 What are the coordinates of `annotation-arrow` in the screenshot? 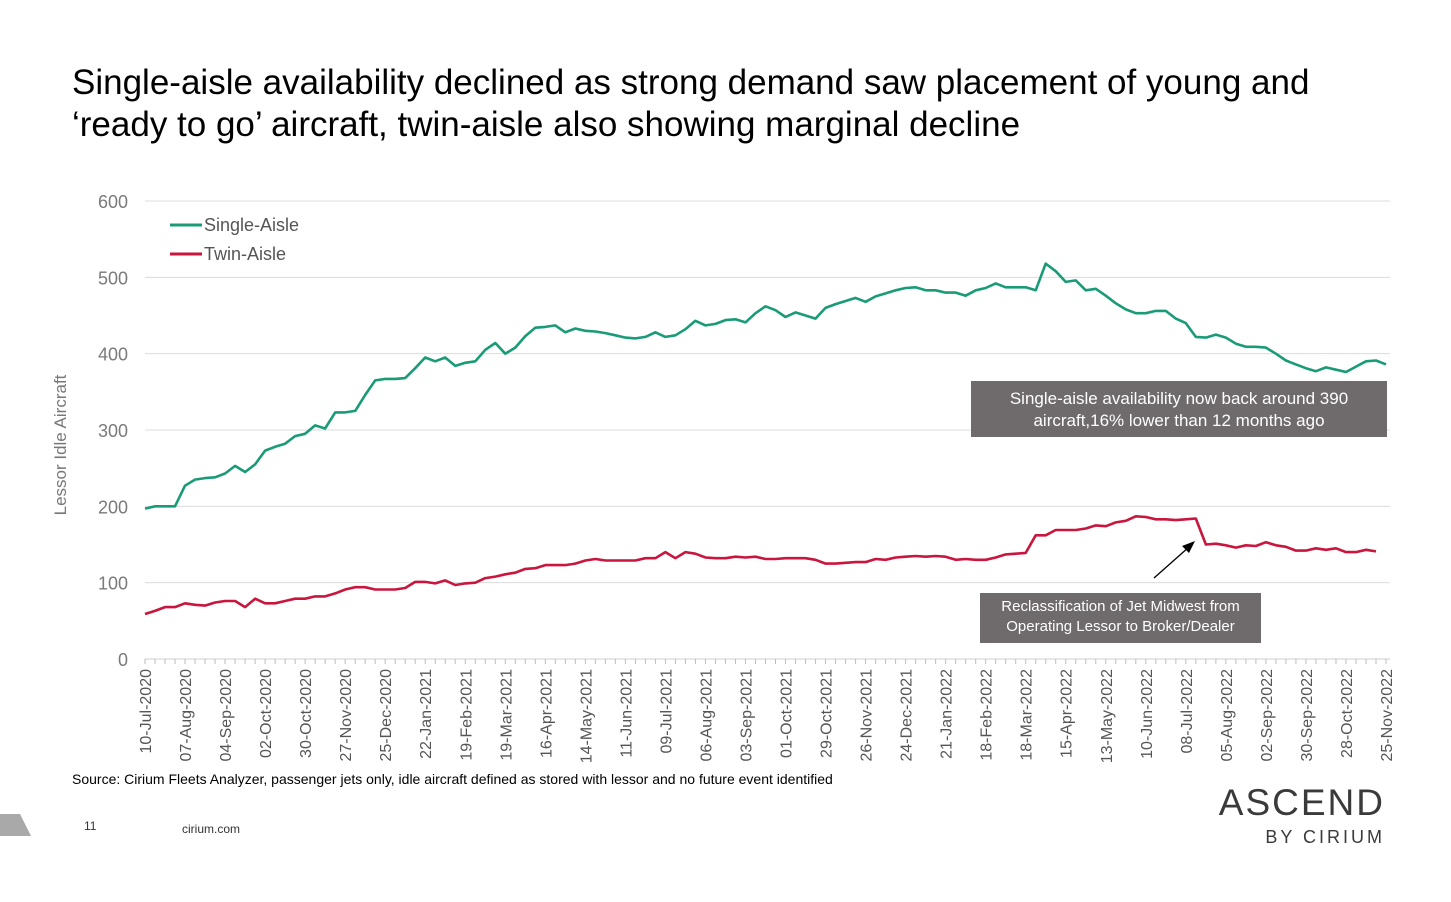 It's located at (1174, 560).